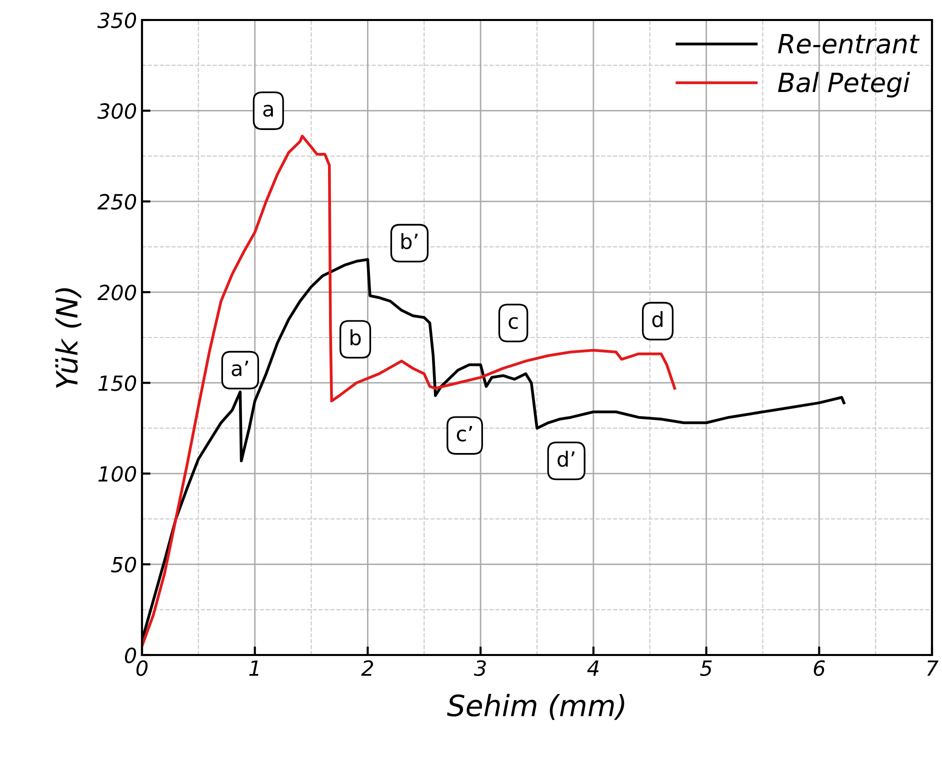  I want to click on legend-label: Bal Petegi, so click(844, 85).